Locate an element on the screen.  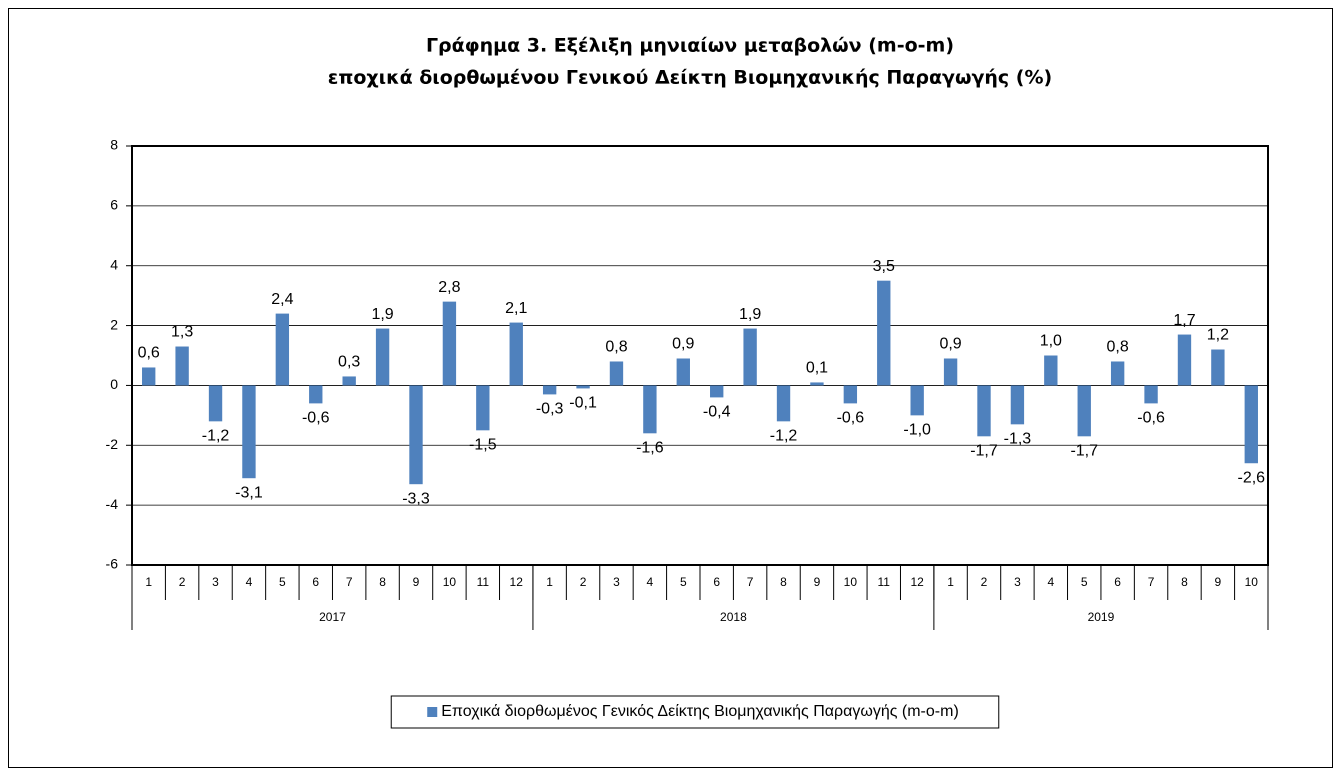
y-tick-label: 4 is located at coordinates (114, 264).